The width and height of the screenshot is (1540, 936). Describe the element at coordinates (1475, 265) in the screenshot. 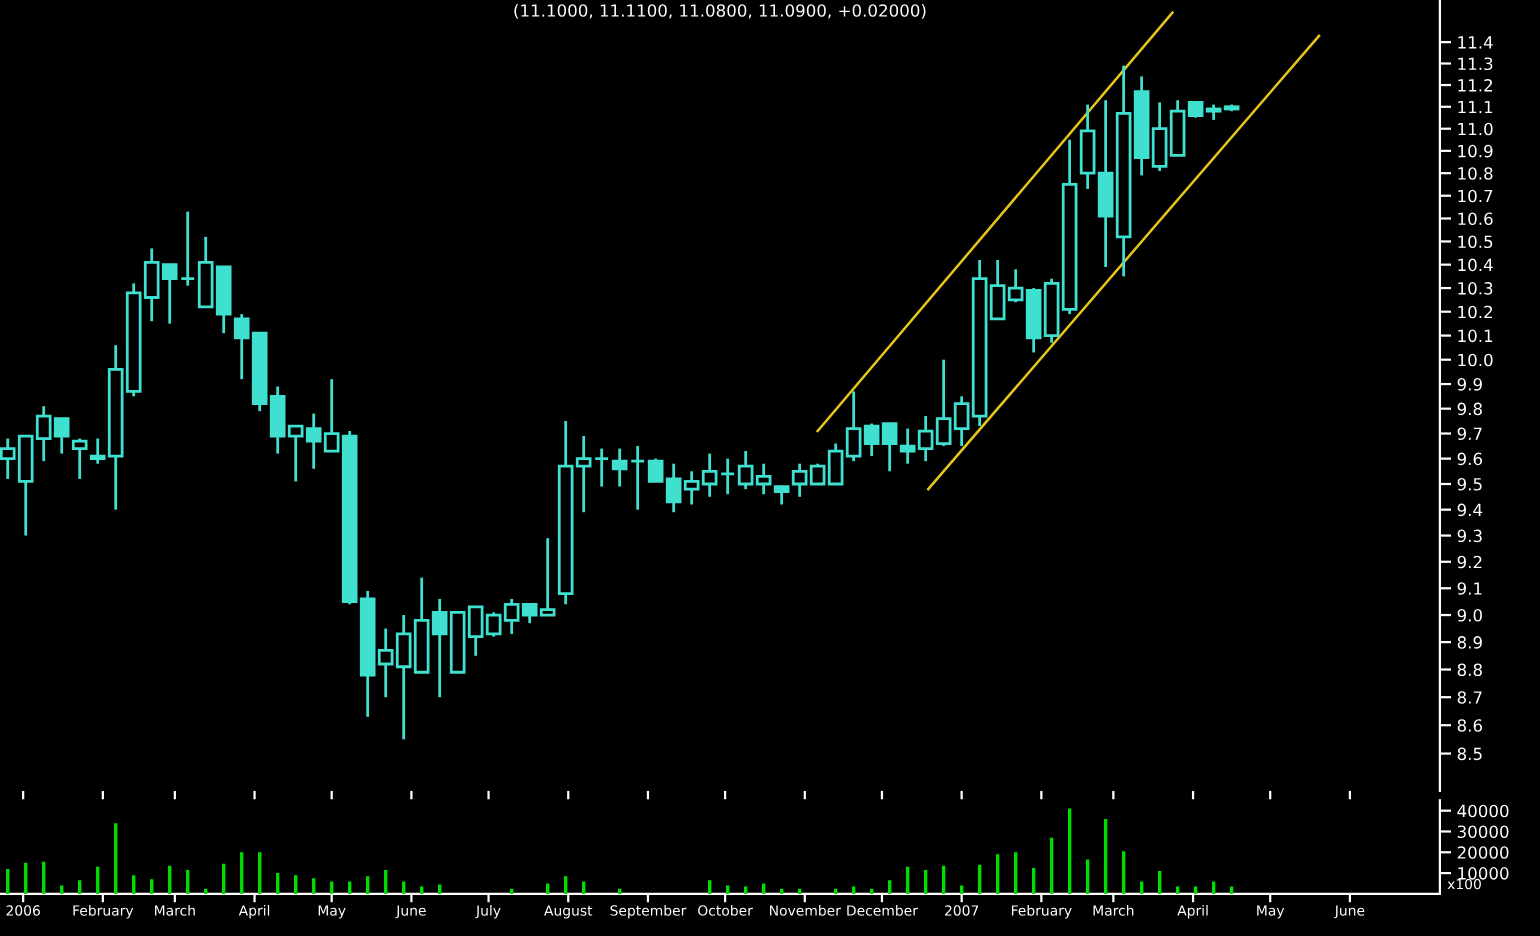

I see `y-tick-label: 10.4` at that location.